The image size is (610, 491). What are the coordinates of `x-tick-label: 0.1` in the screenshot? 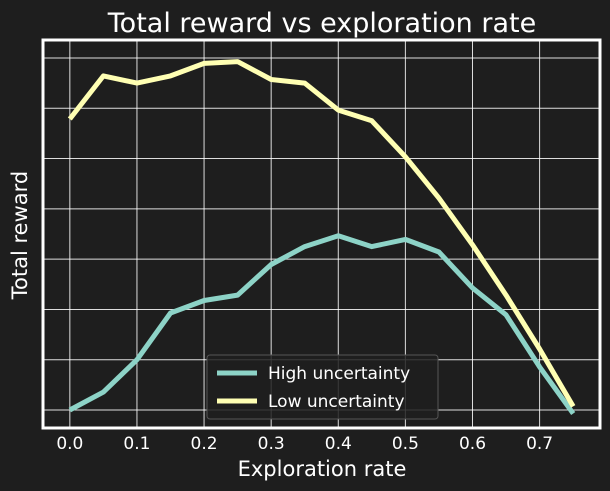 It's located at (136, 444).